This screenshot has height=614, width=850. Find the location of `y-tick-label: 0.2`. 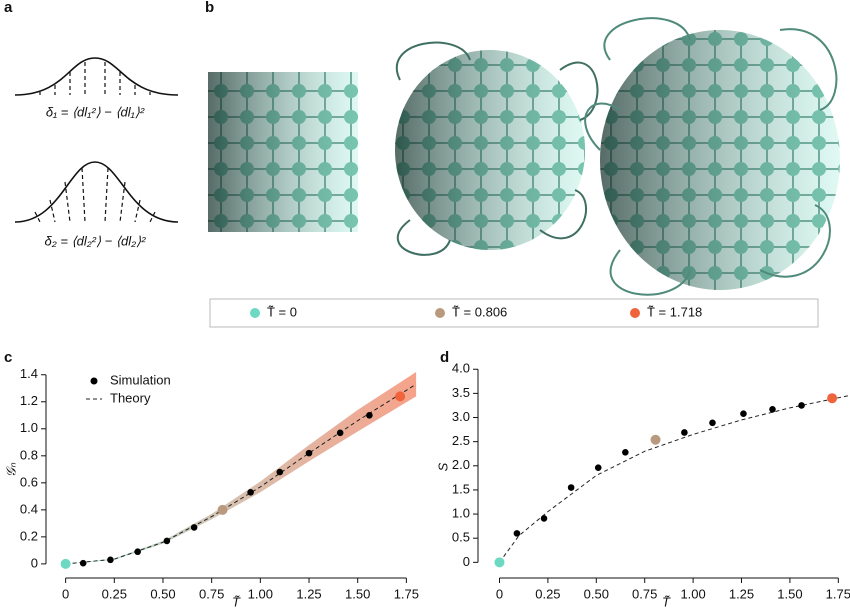

y-tick-label: 0.2 is located at coordinates (29, 535).